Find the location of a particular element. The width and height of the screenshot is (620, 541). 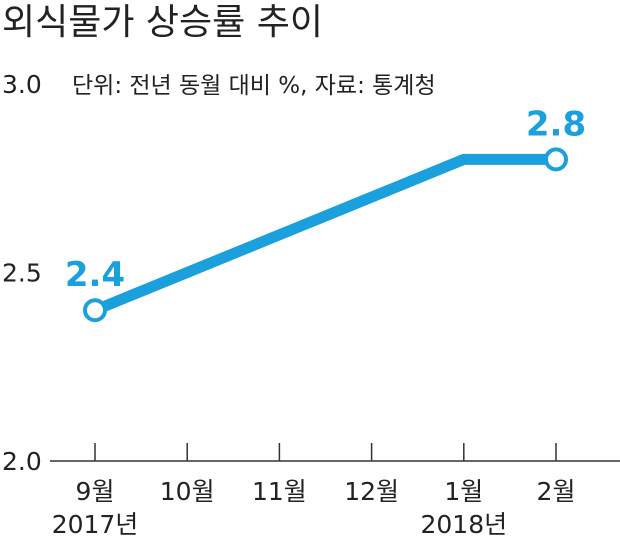

y-tick-label: 2.0 is located at coordinates (22, 461).